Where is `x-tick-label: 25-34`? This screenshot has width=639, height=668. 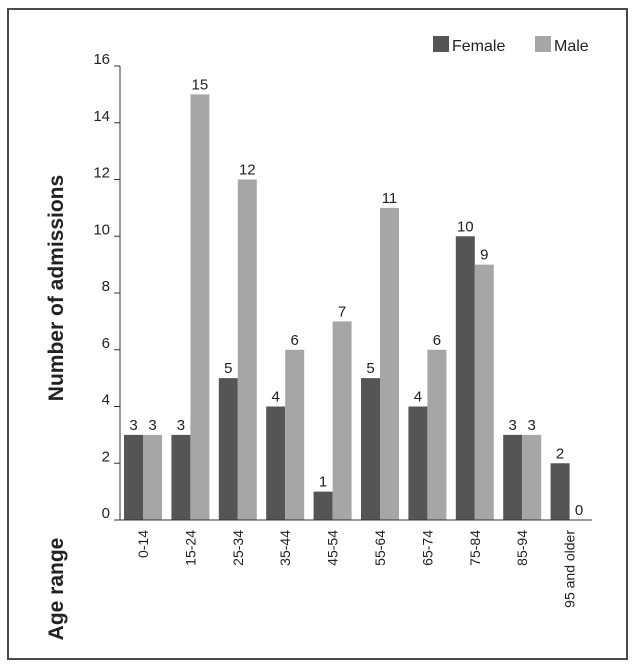
x-tick-label: 25-34 is located at coordinates (238, 548).